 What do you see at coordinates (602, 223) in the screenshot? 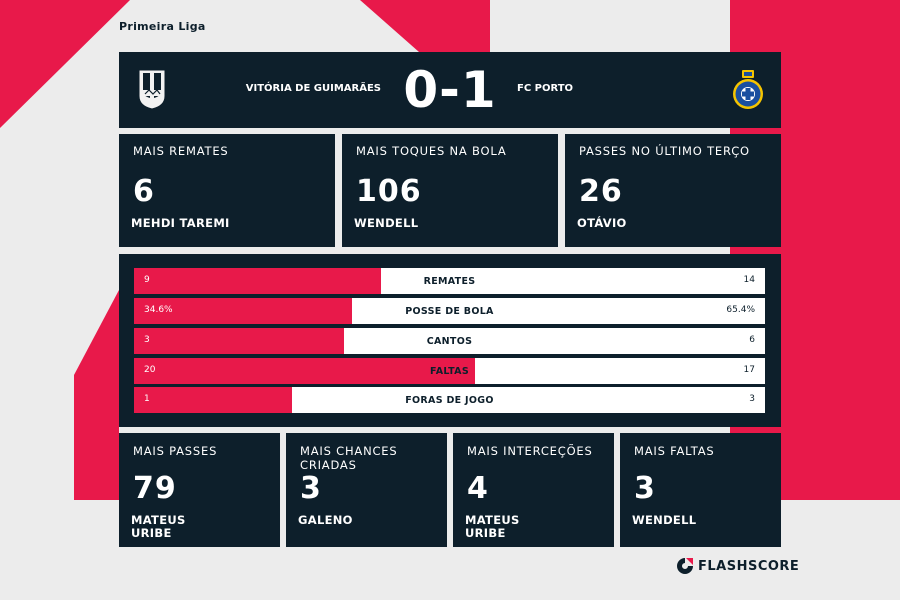
I see `card-player: OTÁVIO` at bounding box center [602, 223].